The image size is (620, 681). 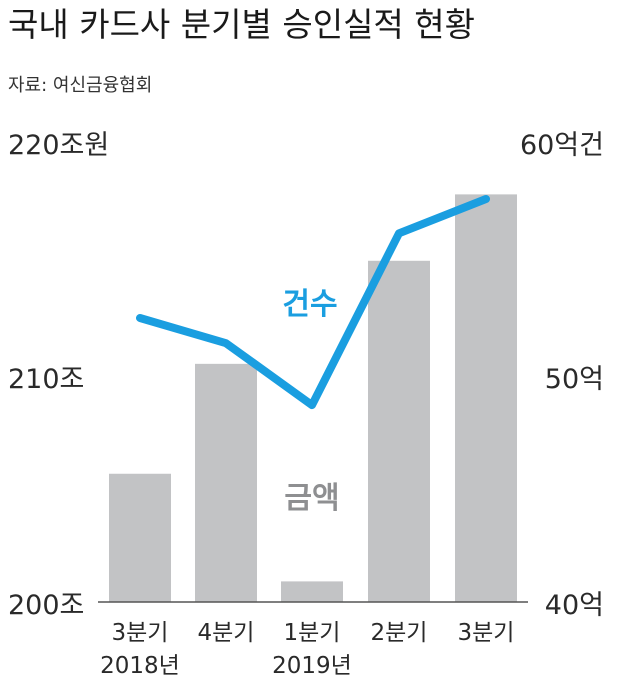 What do you see at coordinates (140, 666) in the screenshot?
I see `category-year-1: 2018년` at bounding box center [140, 666].